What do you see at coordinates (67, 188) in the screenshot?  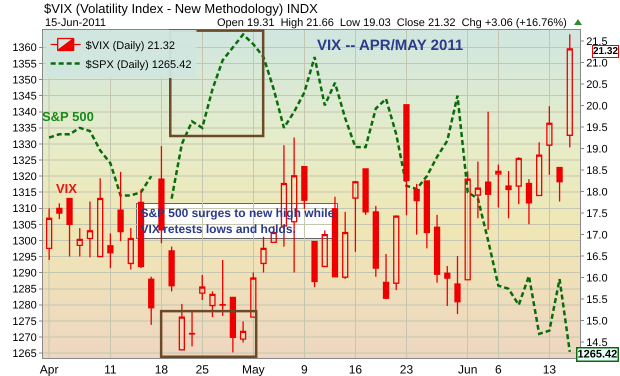 I see `annotation: VIX` at bounding box center [67, 188].